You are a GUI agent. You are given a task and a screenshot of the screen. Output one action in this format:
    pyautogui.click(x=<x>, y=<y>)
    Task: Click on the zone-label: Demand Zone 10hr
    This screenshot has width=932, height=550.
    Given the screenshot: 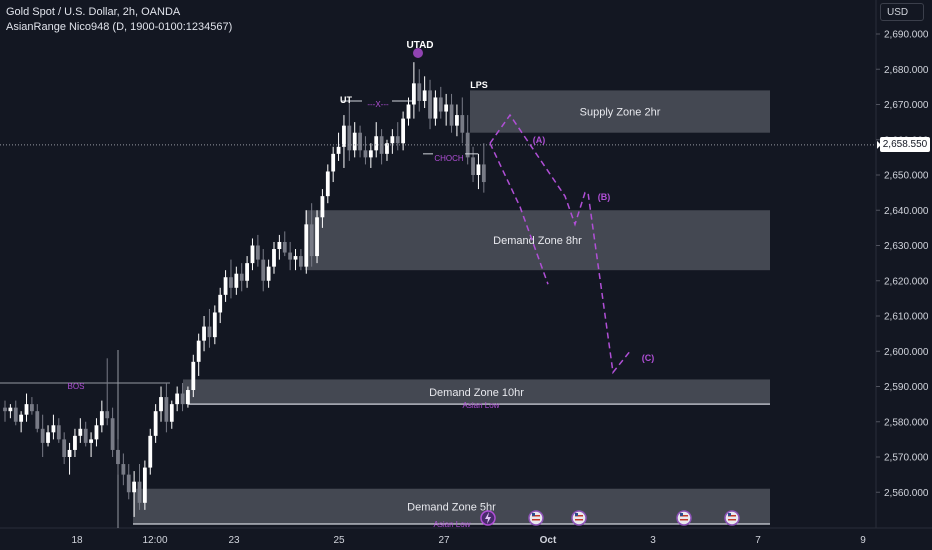 What is the action you would take?
    pyautogui.click(x=476, y=393)
    